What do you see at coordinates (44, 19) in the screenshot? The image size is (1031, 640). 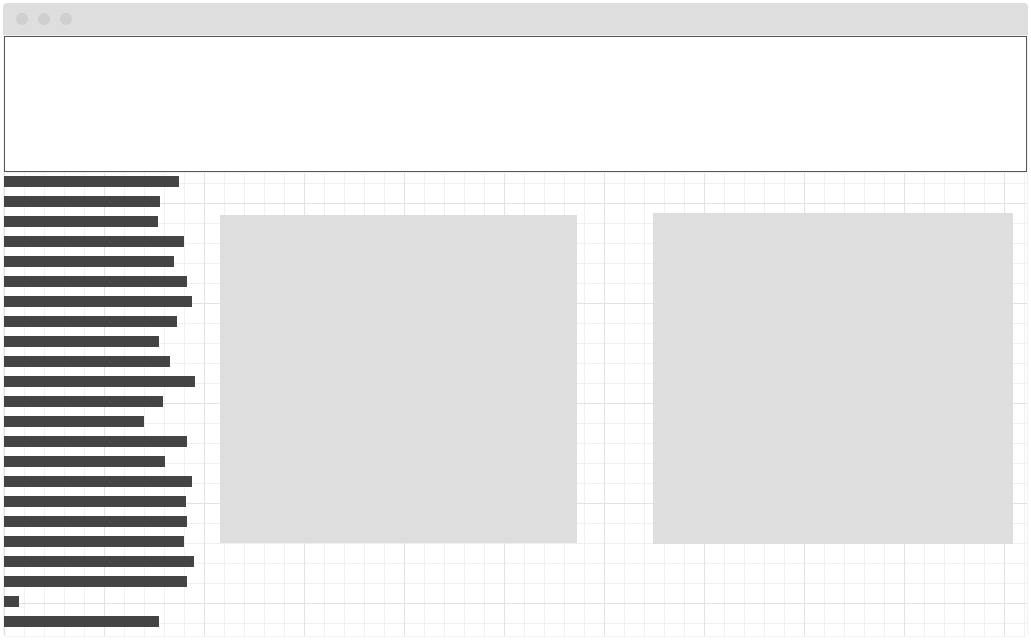 I see `minimize-dot-icon` at bounding box center [44, 19].